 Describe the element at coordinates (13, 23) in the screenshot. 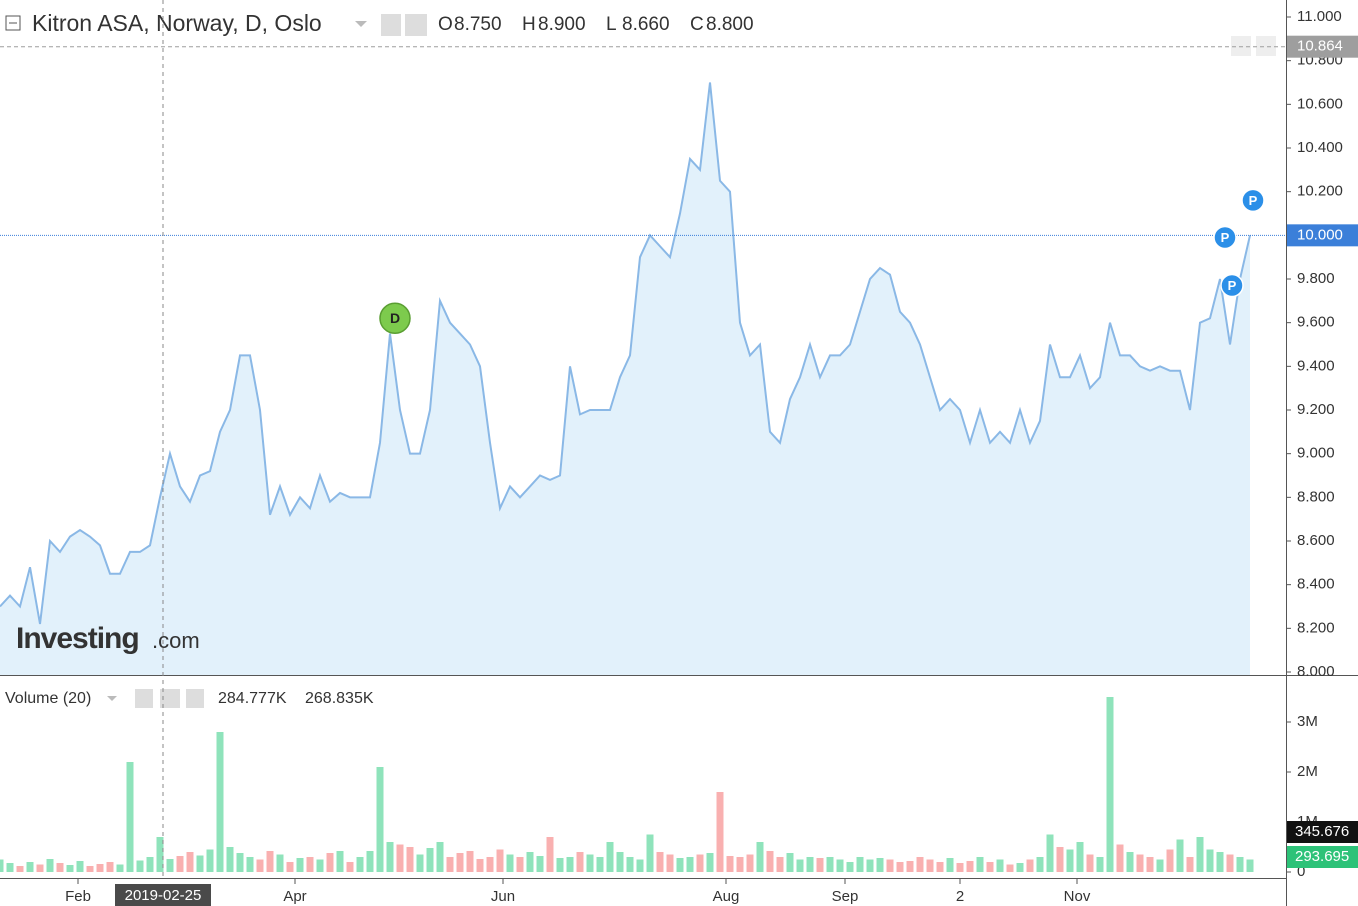

I see `collapse-icon` at that location.